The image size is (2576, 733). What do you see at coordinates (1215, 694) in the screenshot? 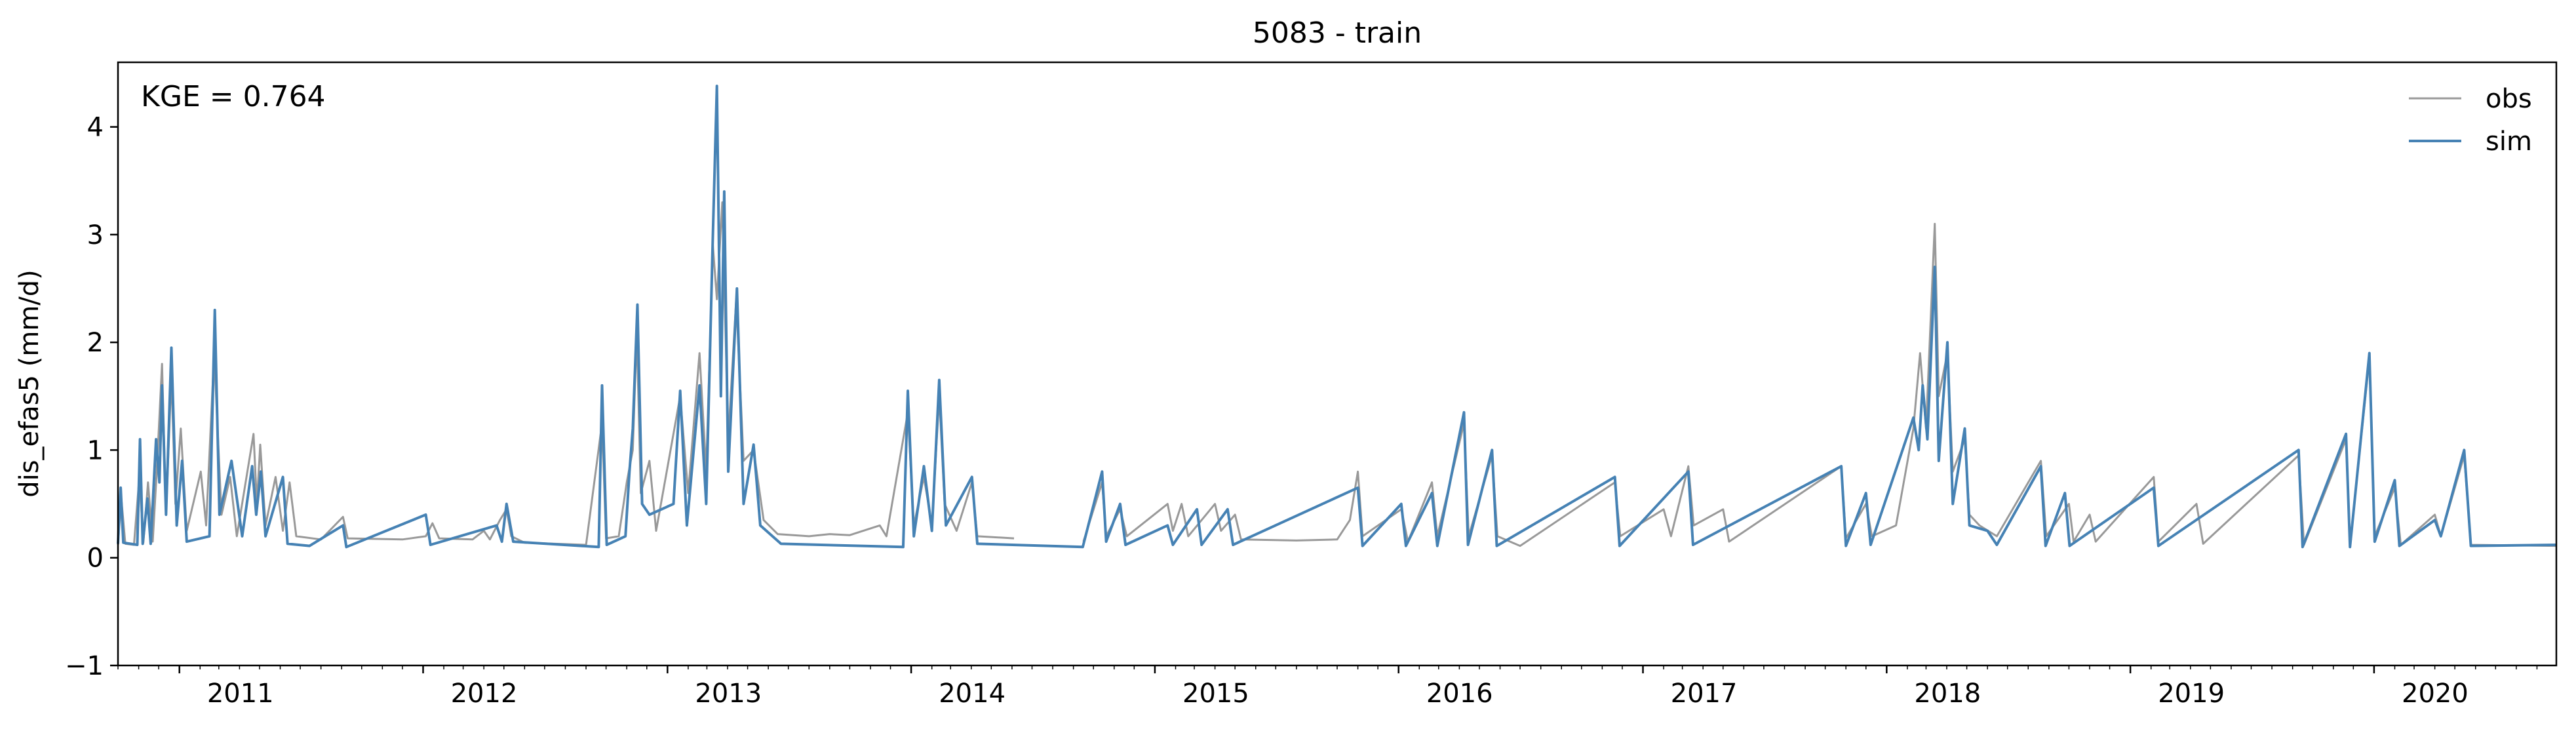
I see `x-tick-label: 2015` at bounding box center [1215, 694].